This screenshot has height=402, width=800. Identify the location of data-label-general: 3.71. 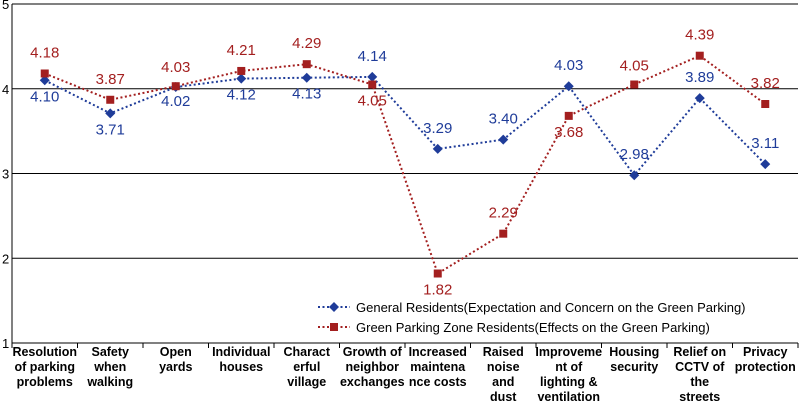
(110, 129).